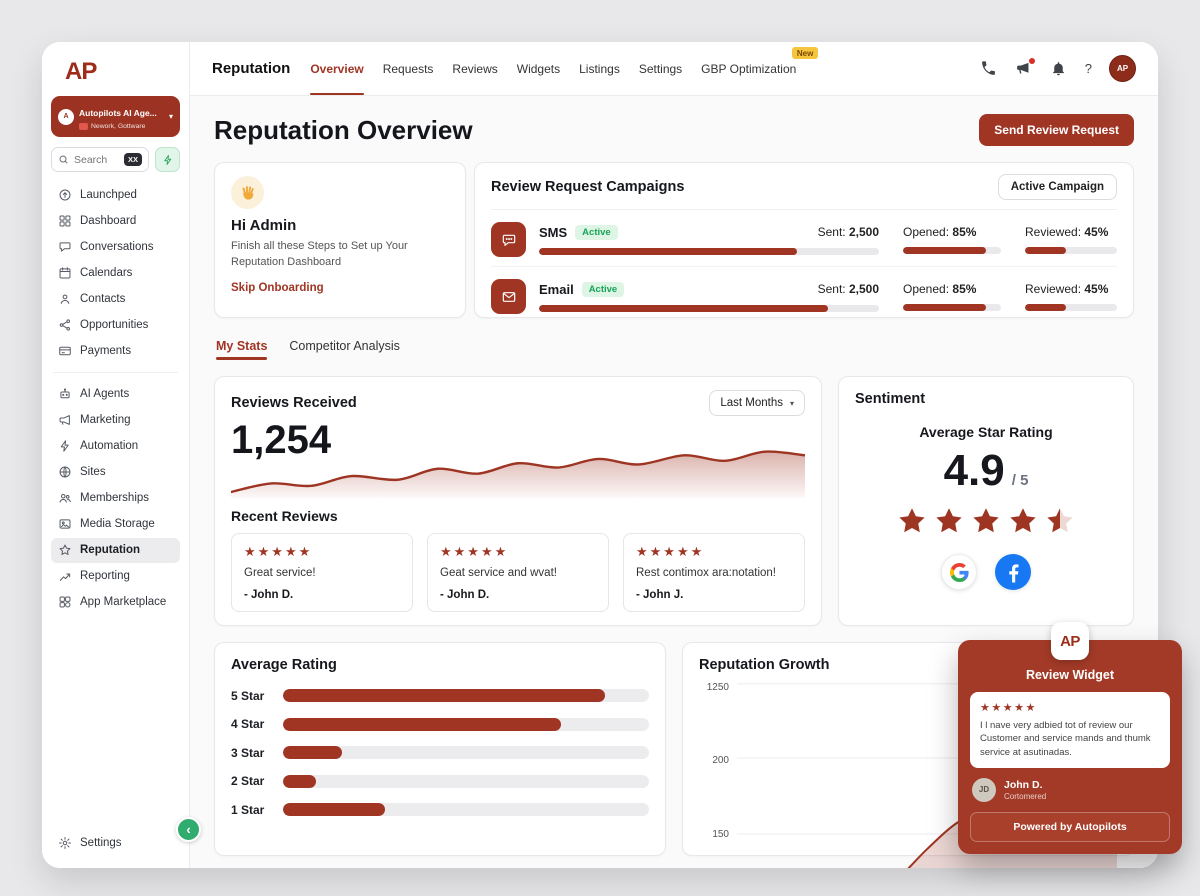 The width and height of the screenshot is (1200, 896). What do you see at coordinates (115, 273) in the screenshot?
I see `sidebar-item-calendars: Calendars` at bounding box center [115, 273].